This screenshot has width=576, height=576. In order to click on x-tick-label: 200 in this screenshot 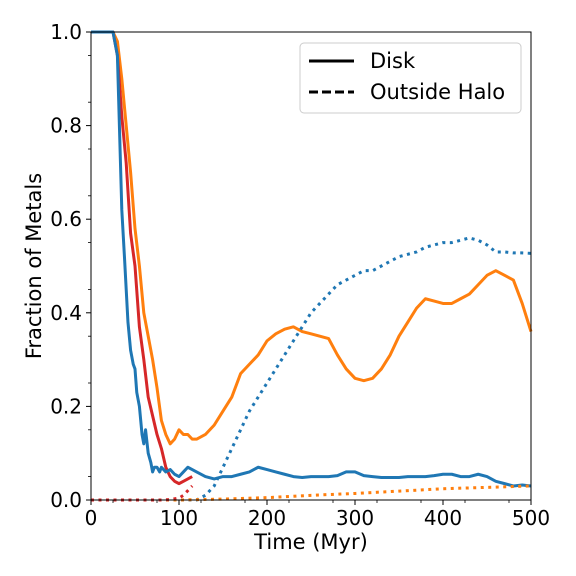, I will do `click(267, 518)`.